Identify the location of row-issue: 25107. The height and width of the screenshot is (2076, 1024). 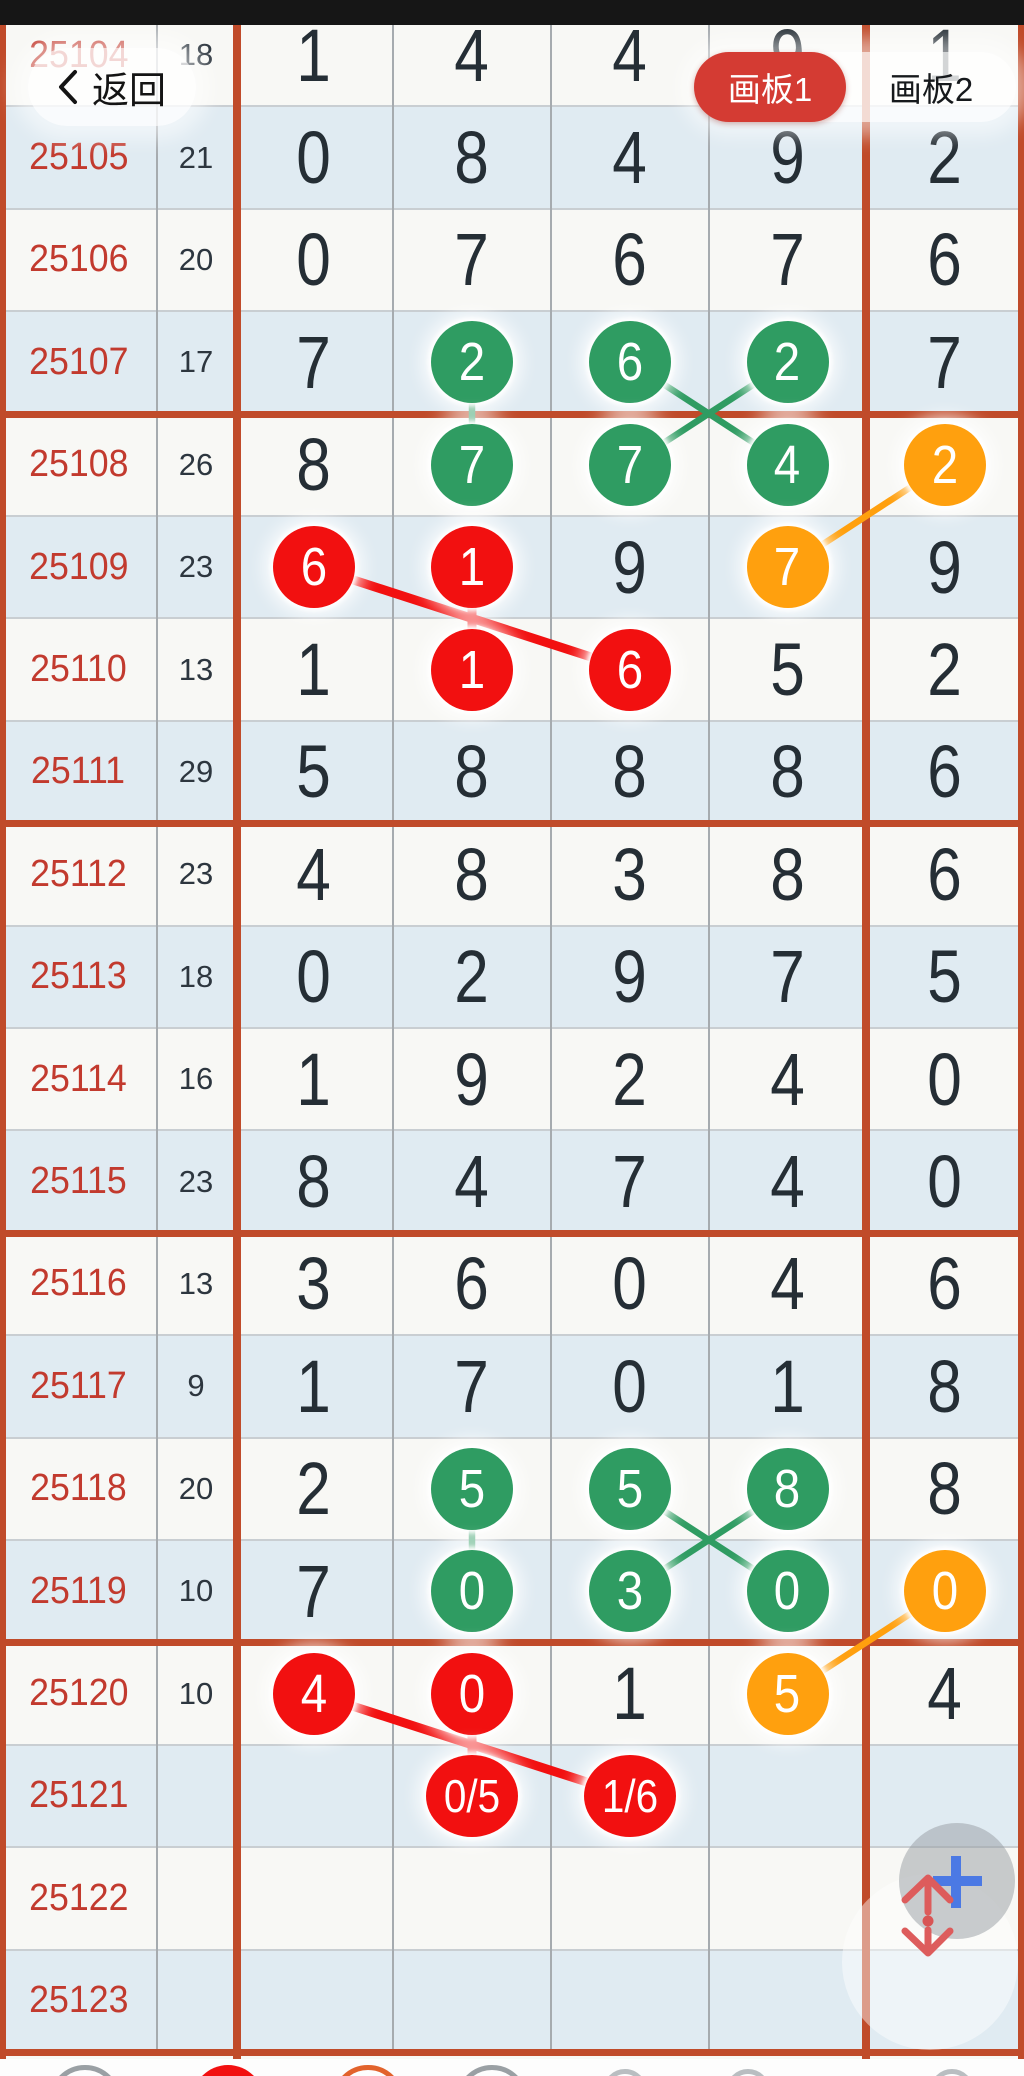
(78, 361).